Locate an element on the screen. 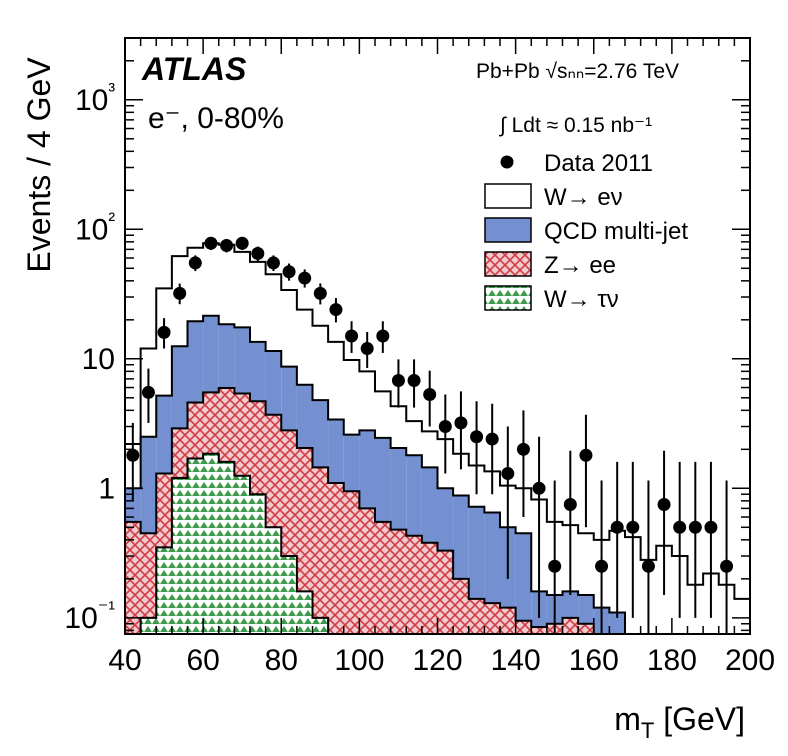 The image size is (788, 756). y-tick-label: 1 is located at coordinates (106, 488).